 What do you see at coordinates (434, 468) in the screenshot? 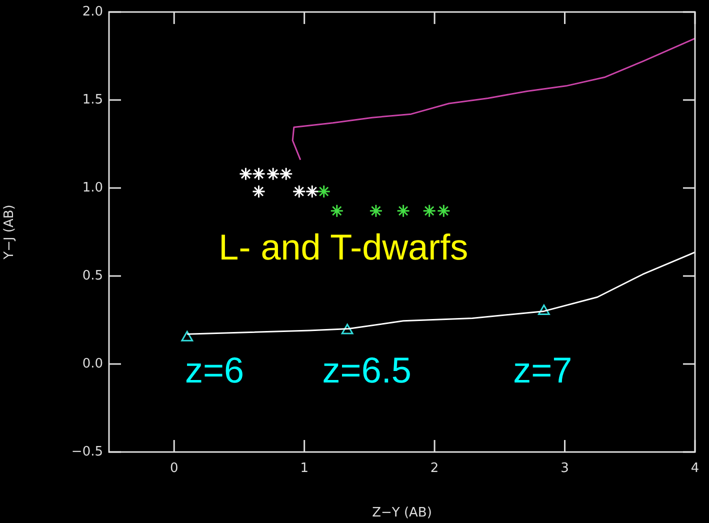
I see `x-tick-label: 2` at bounding box center [434, 468].